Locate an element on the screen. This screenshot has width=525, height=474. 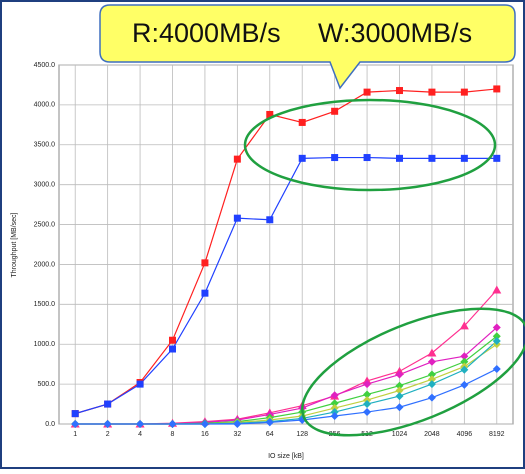
y-tick-label: 4000.0 is located at coordinates (45, 105).